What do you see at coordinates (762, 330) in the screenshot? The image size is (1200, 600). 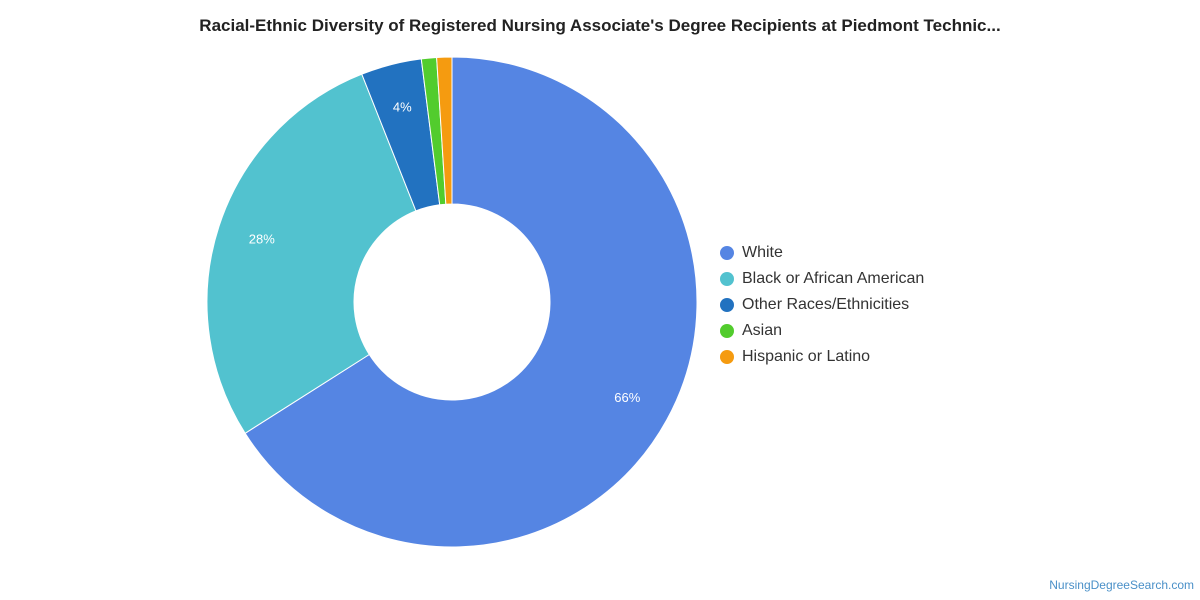 I see `legend-label: Asian` at bounding box center [762, 330].